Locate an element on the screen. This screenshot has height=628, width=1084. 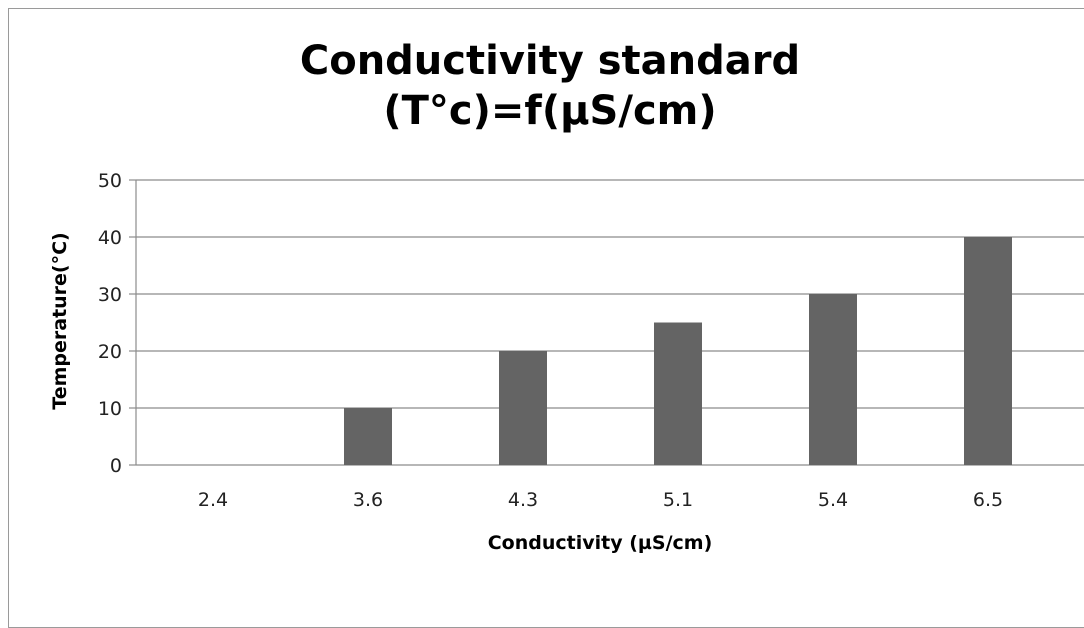
x-tick-label: 2.4 is located at coordinates (213, 500).